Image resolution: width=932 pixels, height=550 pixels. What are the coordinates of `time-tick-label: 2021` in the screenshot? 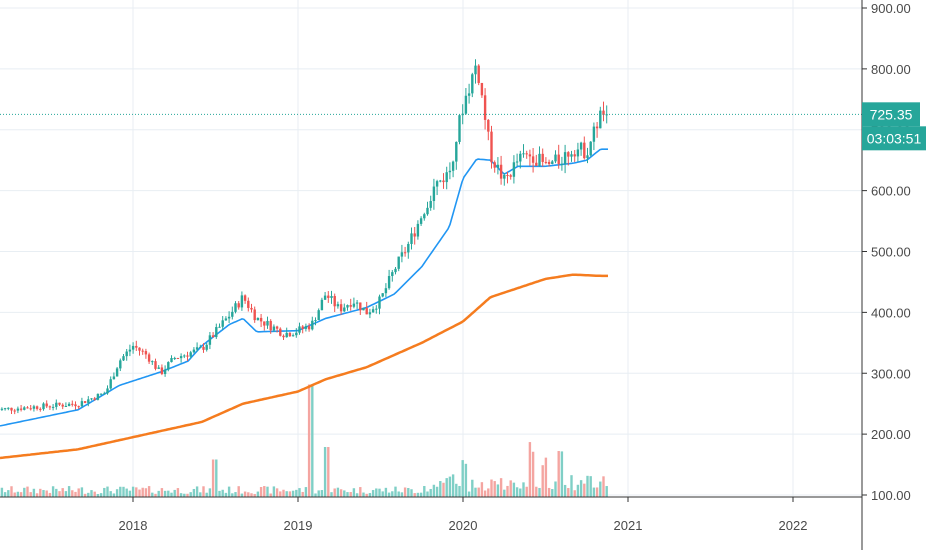 It's located at (628, 525).